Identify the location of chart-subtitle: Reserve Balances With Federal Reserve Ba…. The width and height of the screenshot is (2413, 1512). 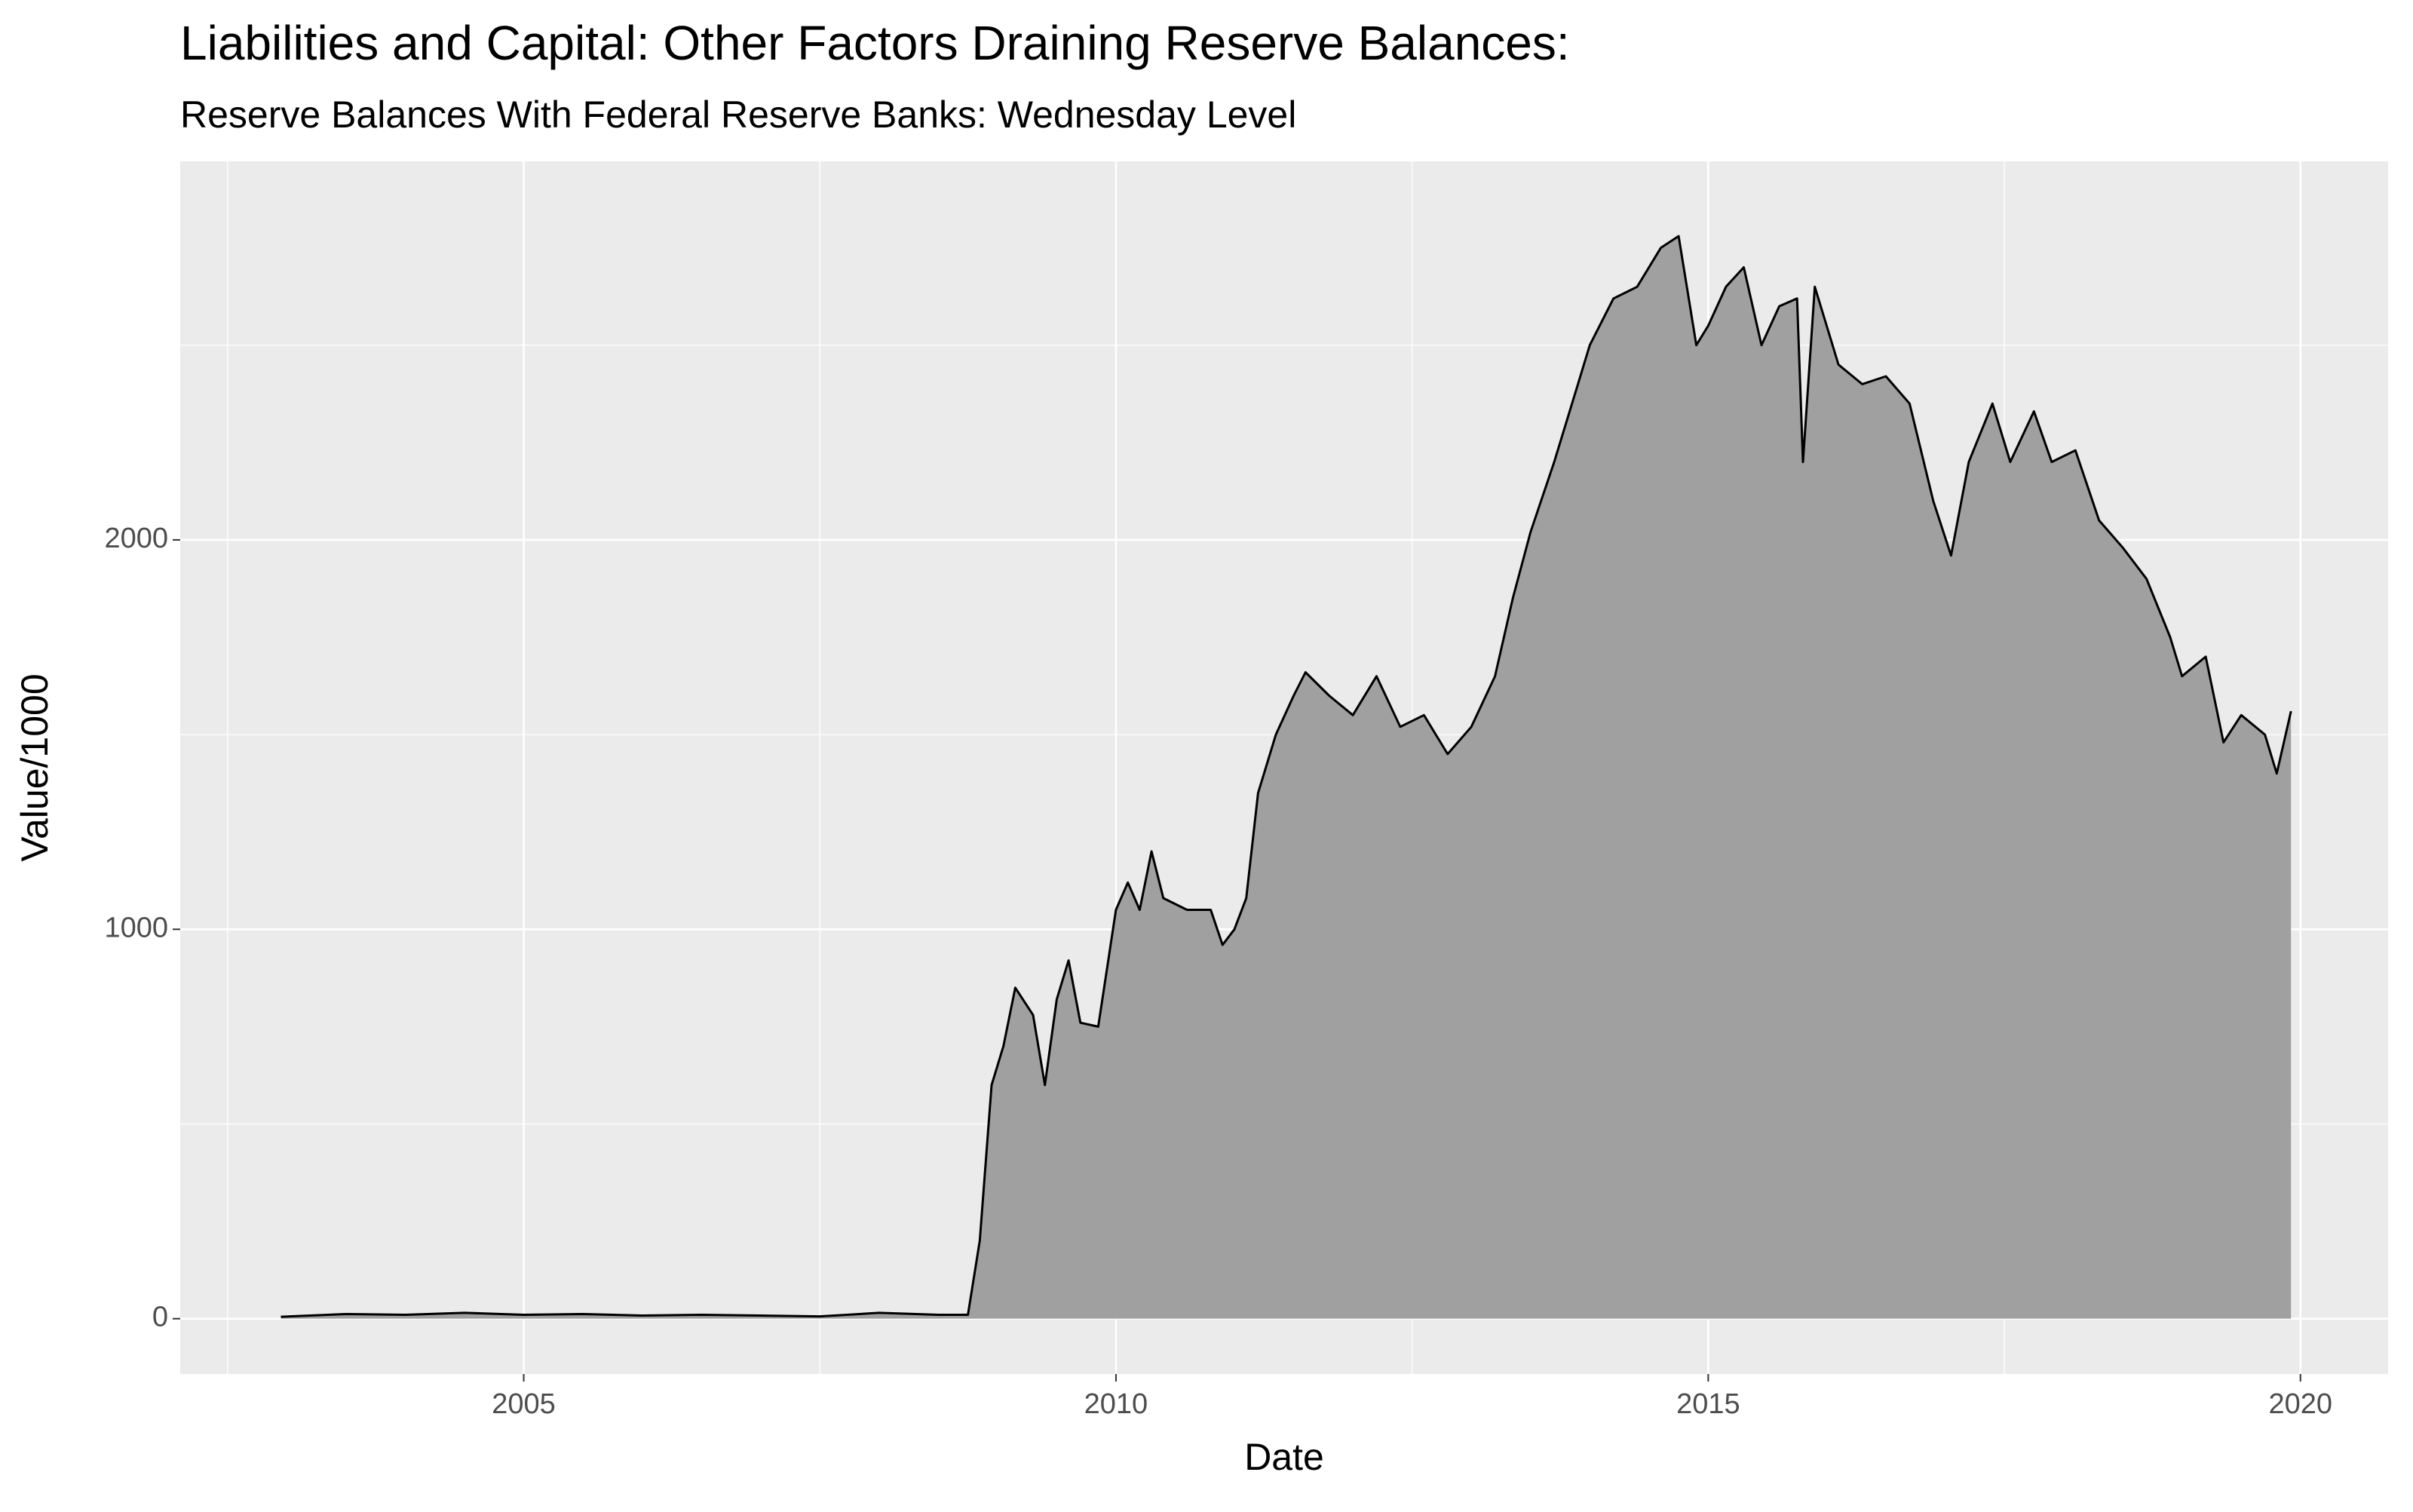
(738, 115).